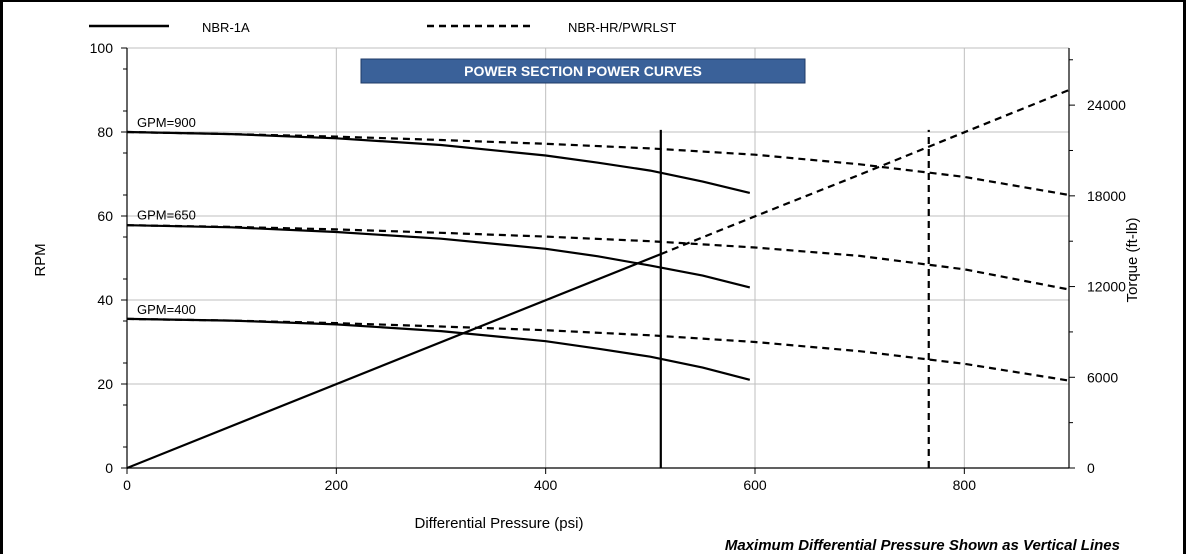 This screenshot has height=554, width=1186. I want to click on x-axis-ticks: 0 200 400 600 800, so click(549, 480).